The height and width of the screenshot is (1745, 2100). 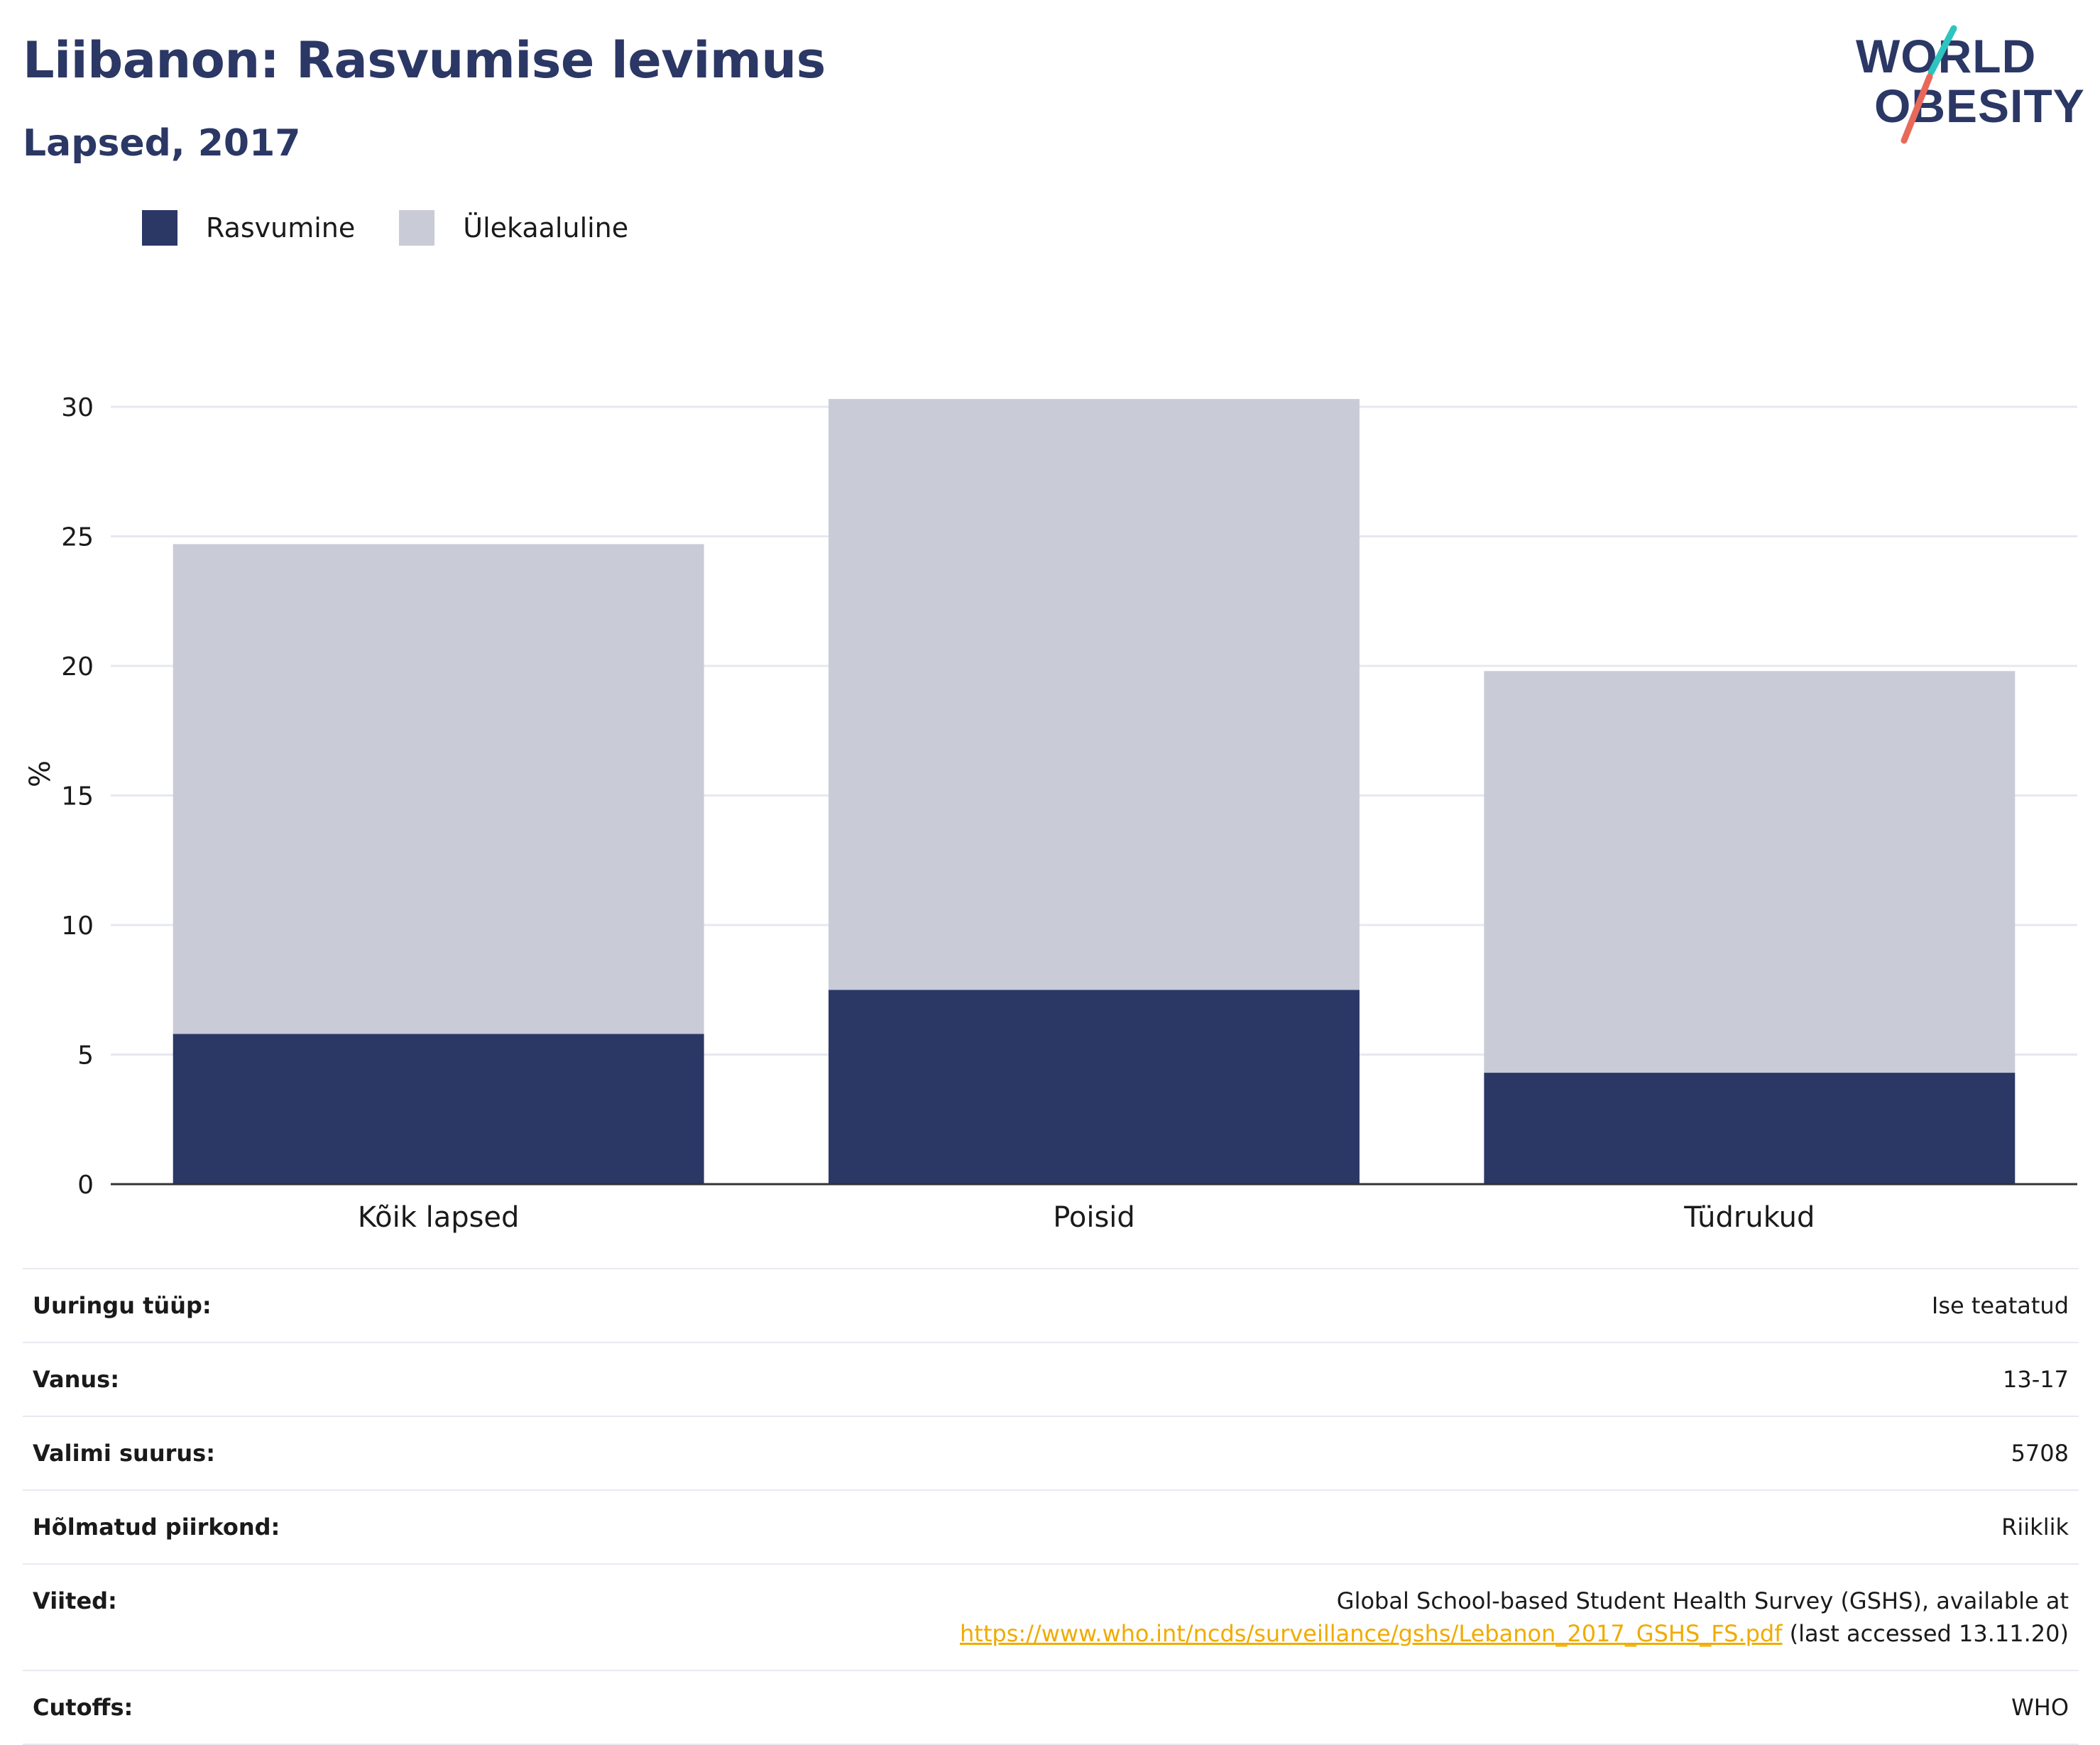 What do you see at coordinates (159, 228) in the screenshot?
I see `legend-swatch-rasvumine` at bounding box center [159, 228].